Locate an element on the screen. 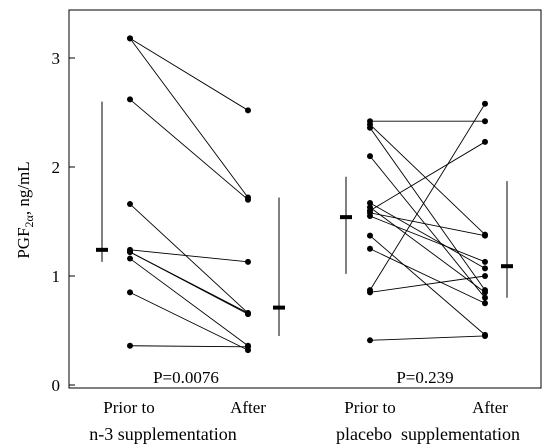 Image resolution: width=545 pixels, height=447 pixels. y-tick-label: 0 is located at coordinates (56, 385).